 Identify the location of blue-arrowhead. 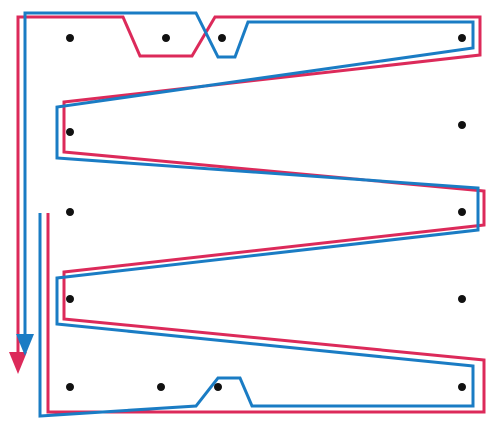
(25, 345).